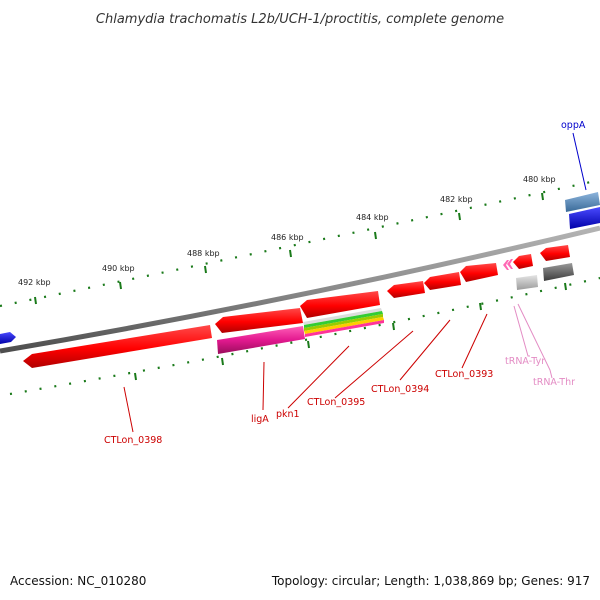 The width and height of the screenshot is (600, 600). I want to click on gene-label-CTLon_0394: CTLon_0394, so click(400, 389).